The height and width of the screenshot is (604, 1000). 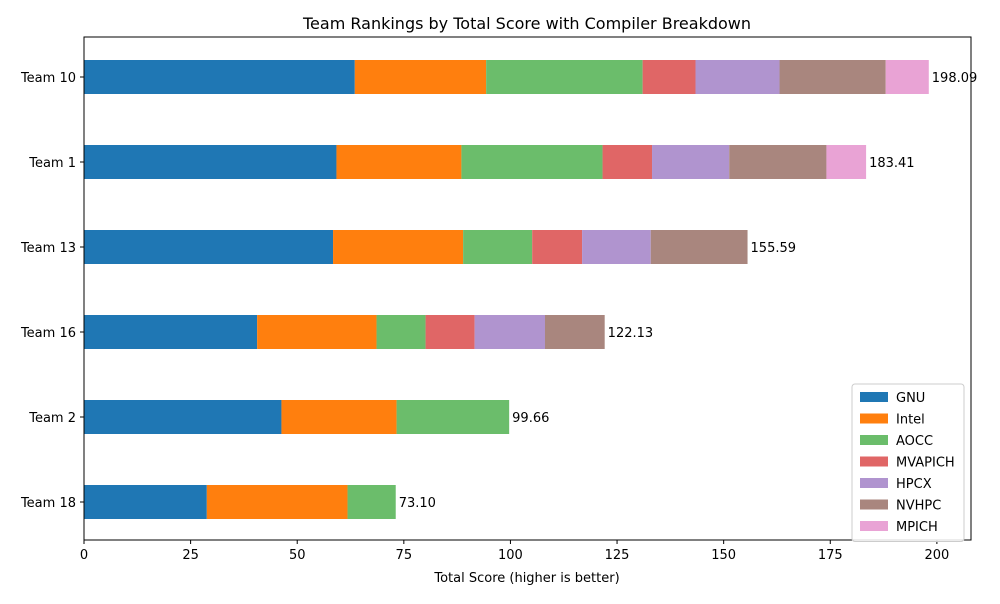 I want to click on total-label: 155.59, so click(x=774, y=248).